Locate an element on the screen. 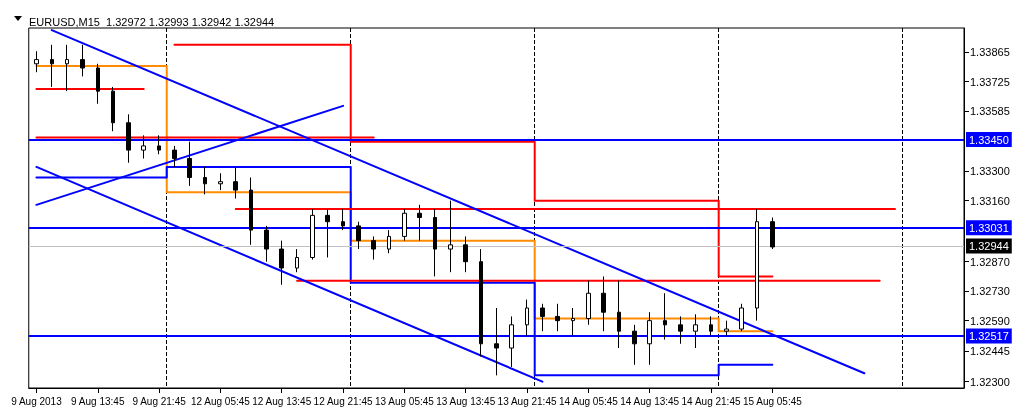 The height and width of the screenshot is (420, 1024). y-tick-label: 1.33585 is located at coordinates (990, 111).